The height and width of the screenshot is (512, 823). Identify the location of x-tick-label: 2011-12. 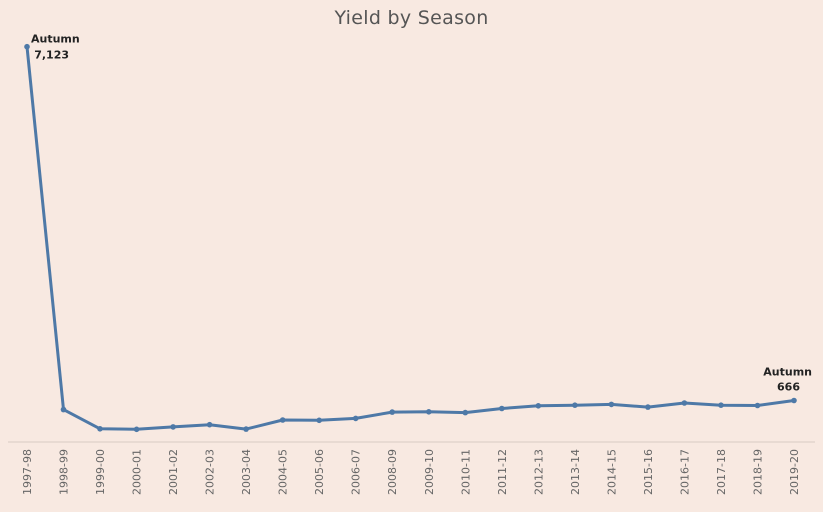
(502, 472).